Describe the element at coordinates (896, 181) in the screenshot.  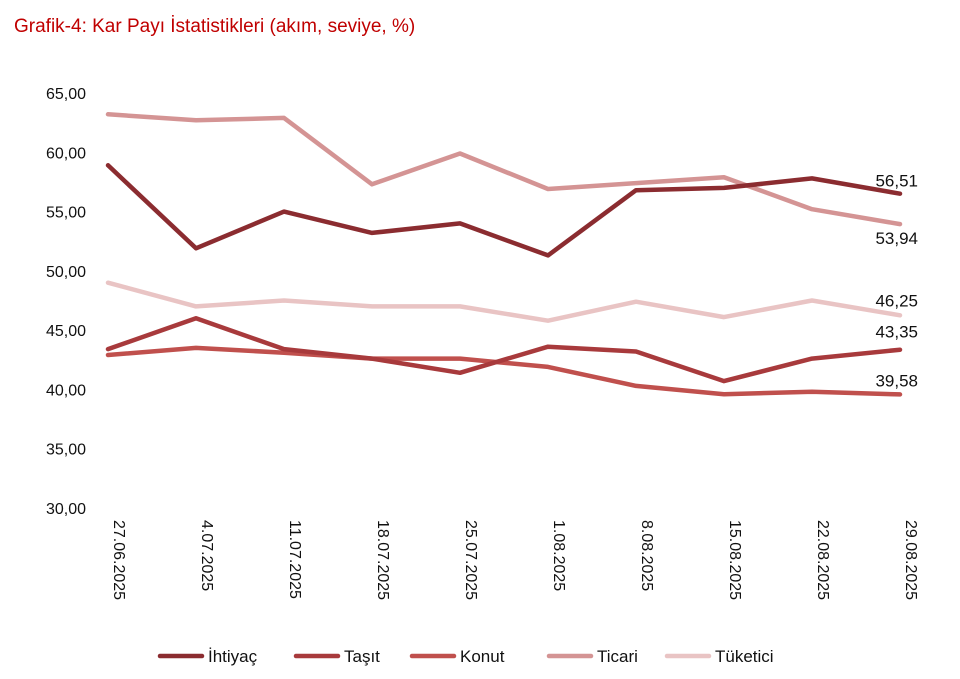
I see `end-value-label: 56,51` at that location.